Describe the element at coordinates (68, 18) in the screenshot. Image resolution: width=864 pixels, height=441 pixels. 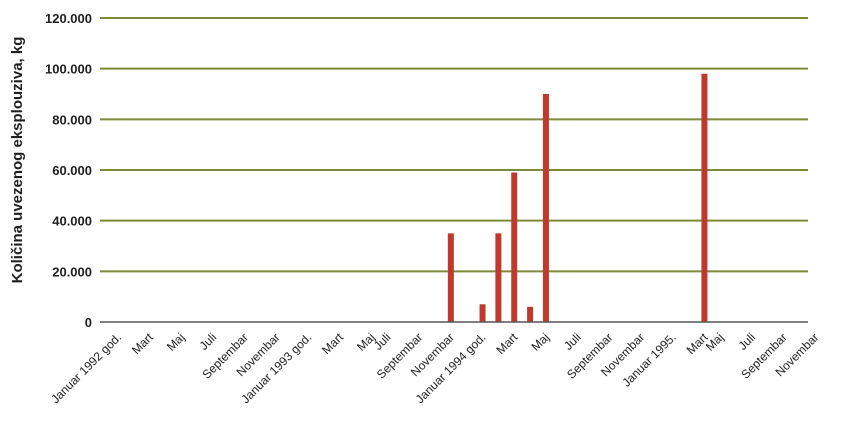
I see `y-tick-label: 120.000` at that location.